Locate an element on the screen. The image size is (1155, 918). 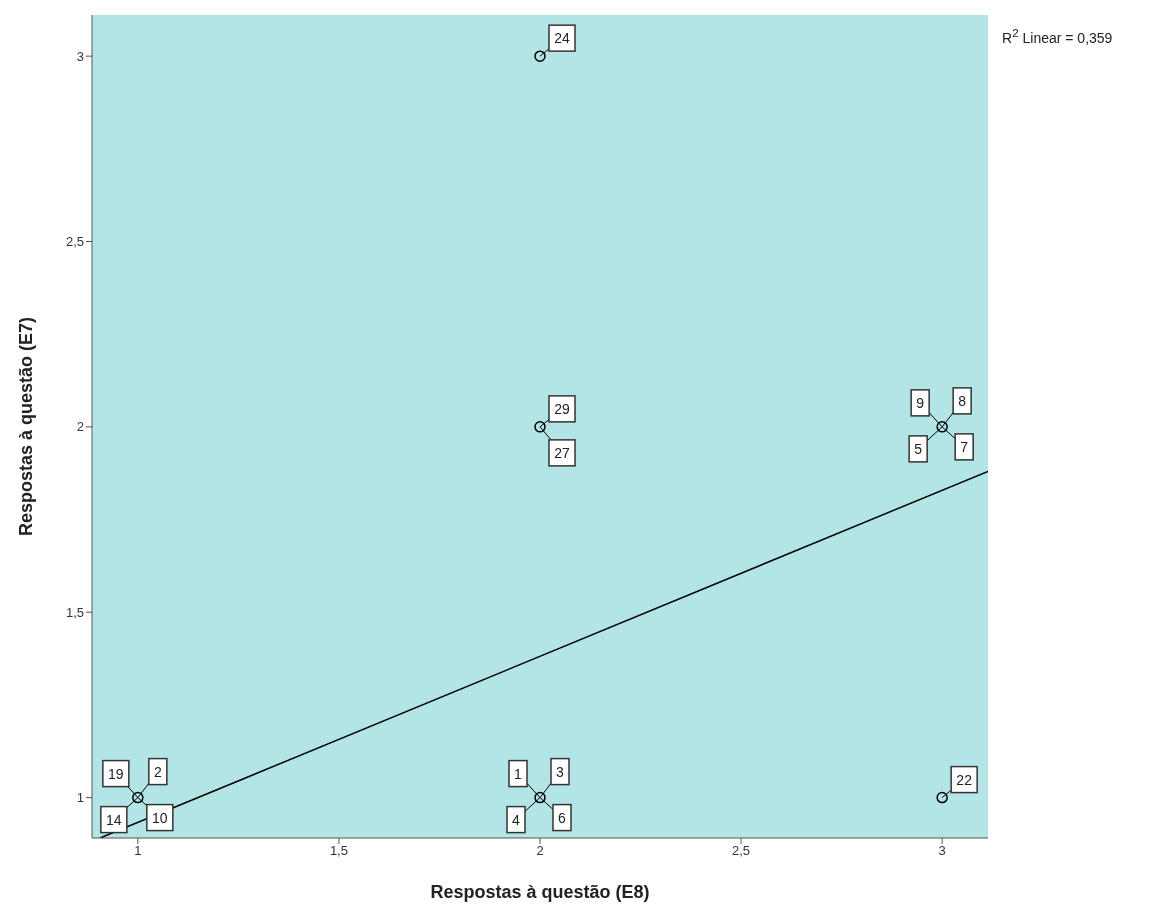
annotation: 6 is located at coordinates (562, 817).